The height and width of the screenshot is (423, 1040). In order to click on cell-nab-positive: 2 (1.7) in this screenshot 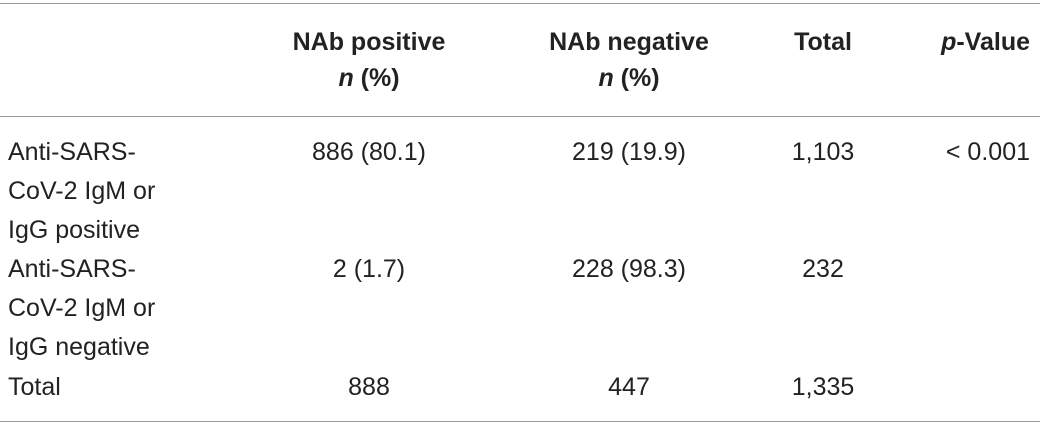, I will do `click(369, 269)`.